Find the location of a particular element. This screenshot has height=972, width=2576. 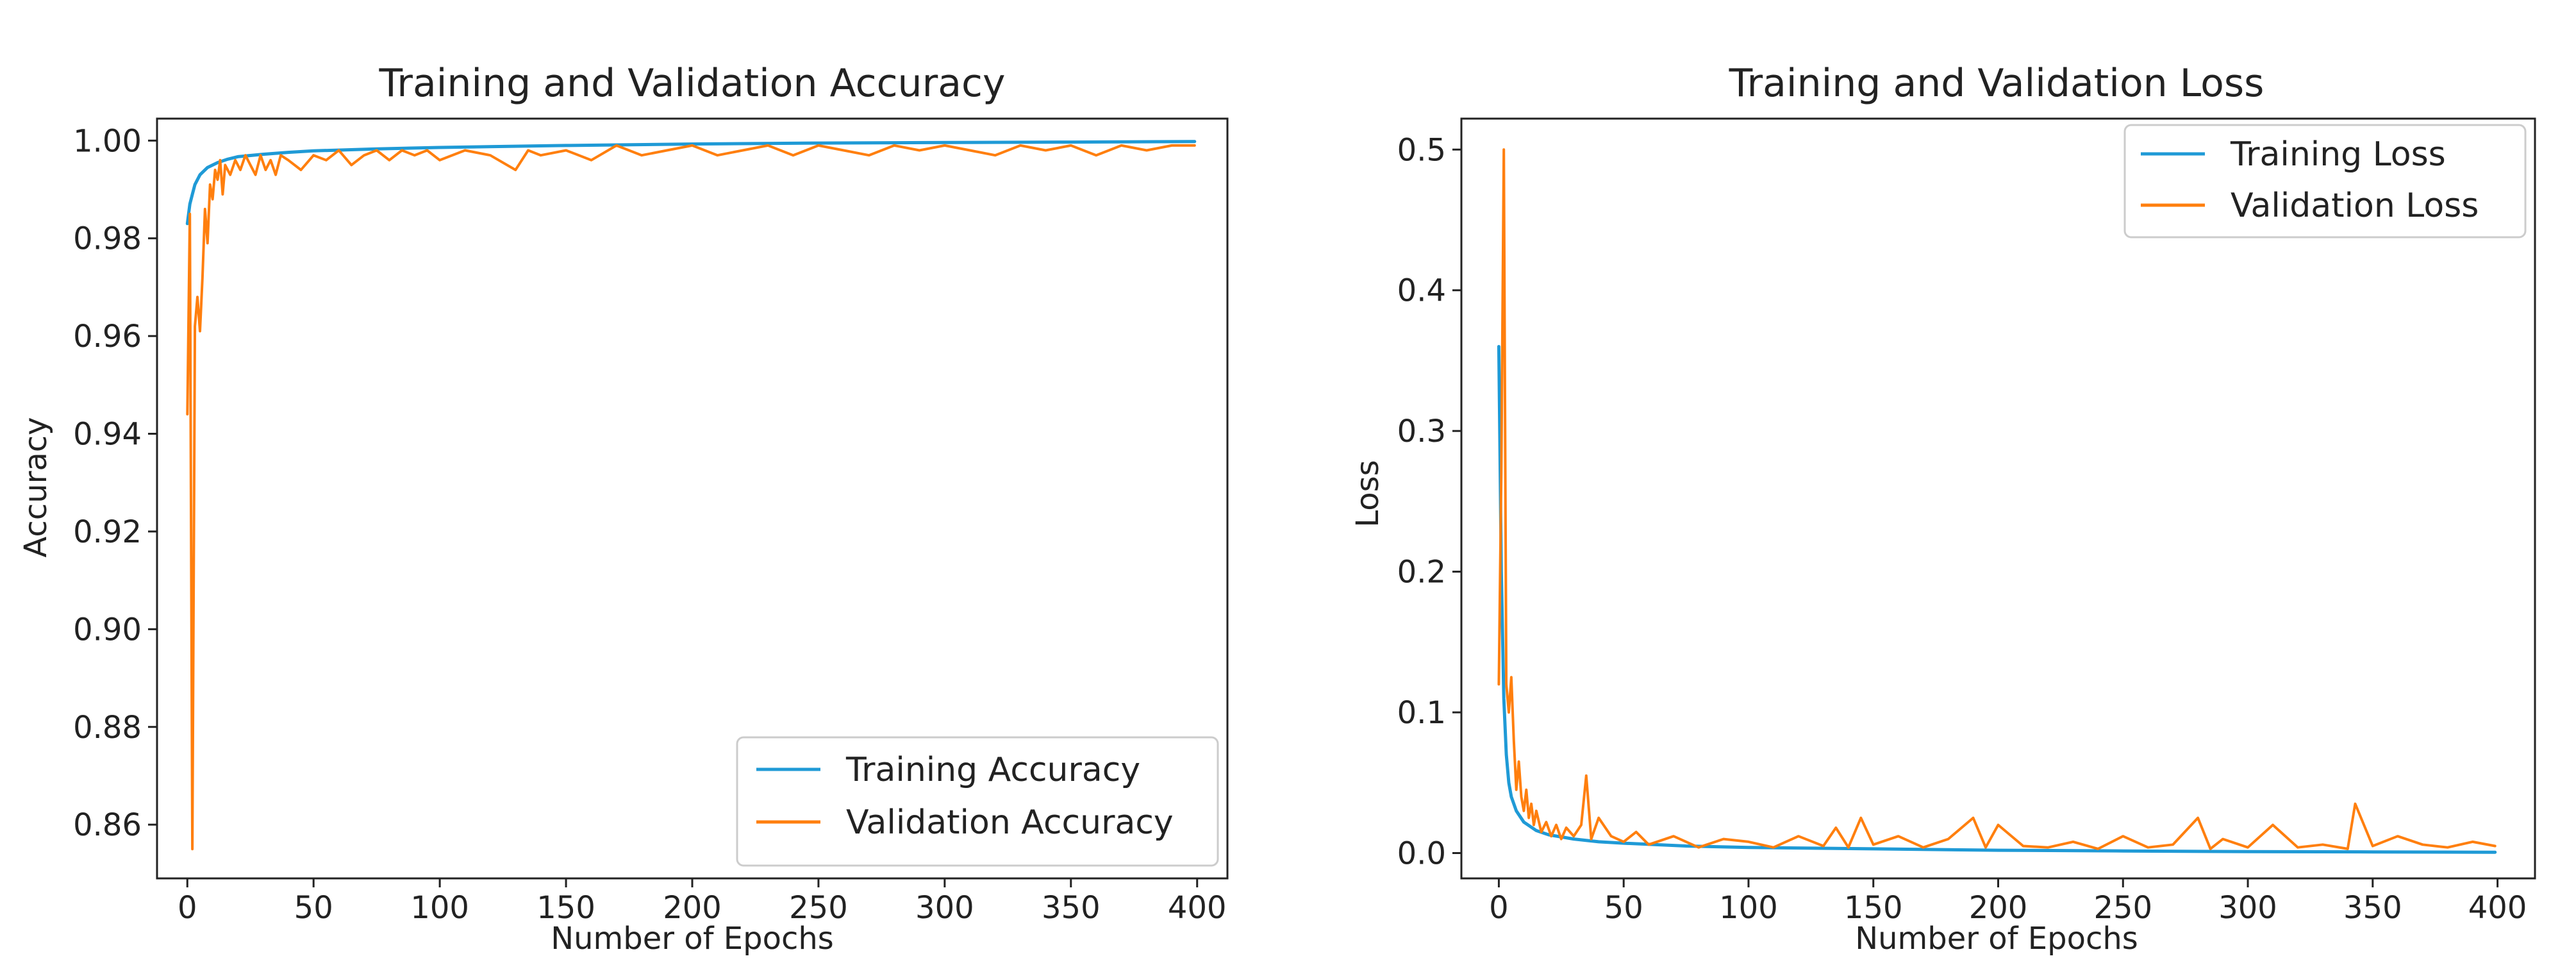

accuracy-ytick-label: 0.96 is located at coordinates (108, 337).